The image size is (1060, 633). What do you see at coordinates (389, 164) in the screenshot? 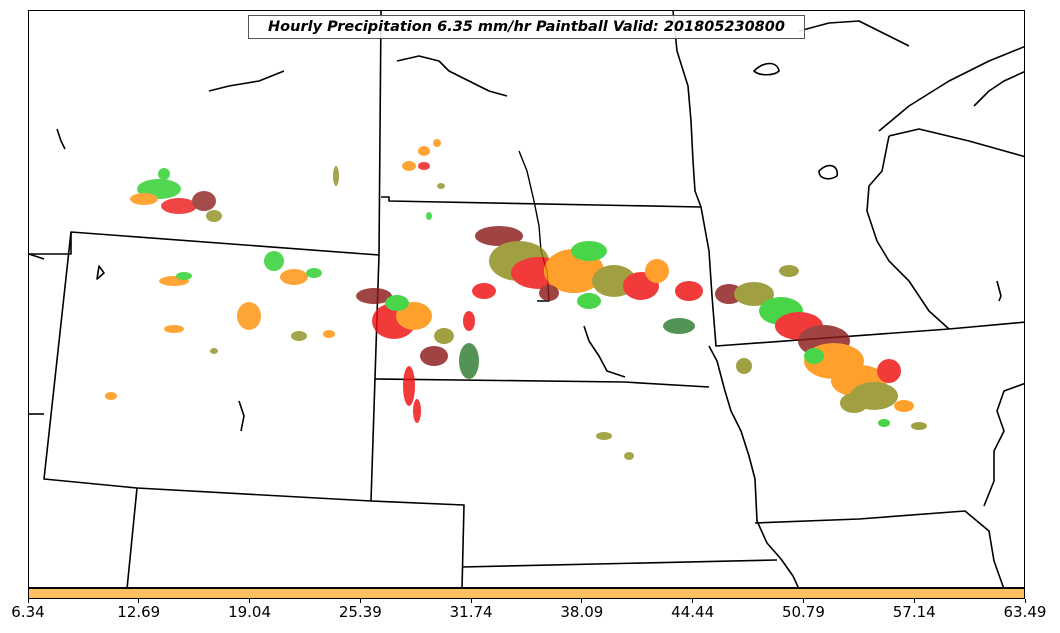
I see `precip-north-dakota` at bounding box center [389, 164].